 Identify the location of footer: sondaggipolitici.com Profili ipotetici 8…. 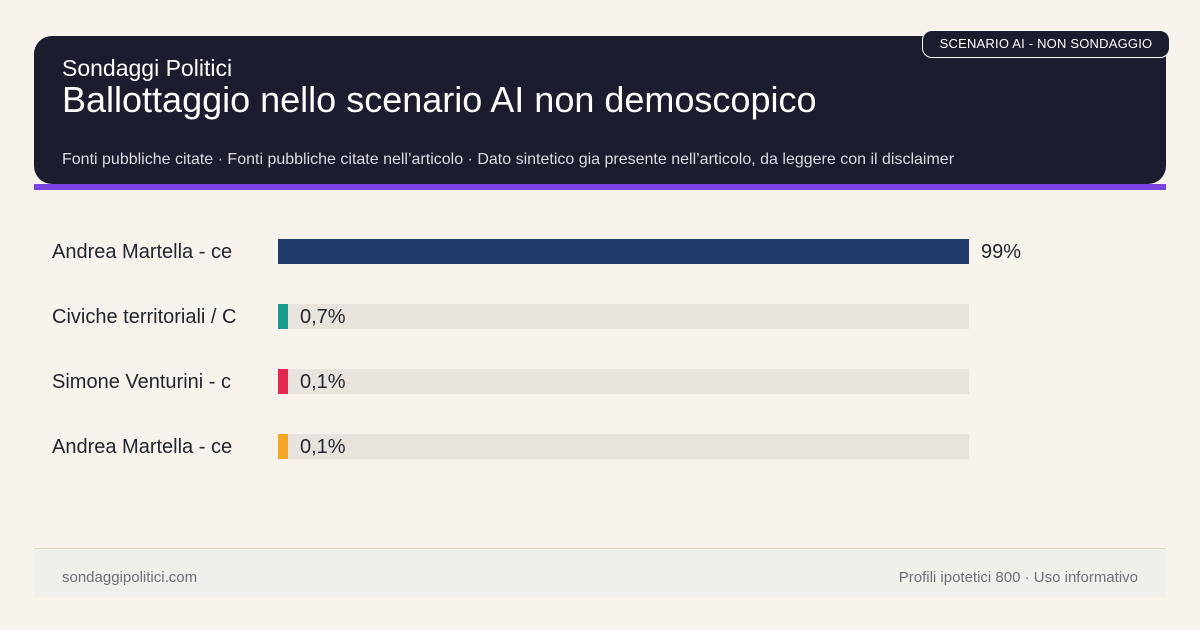
(600, 573).